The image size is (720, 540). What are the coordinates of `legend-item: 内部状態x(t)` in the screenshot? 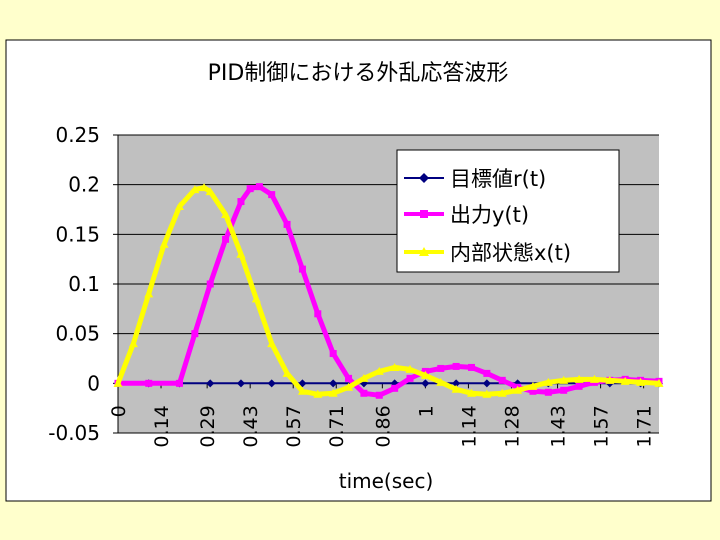 It's located at (487, 253).